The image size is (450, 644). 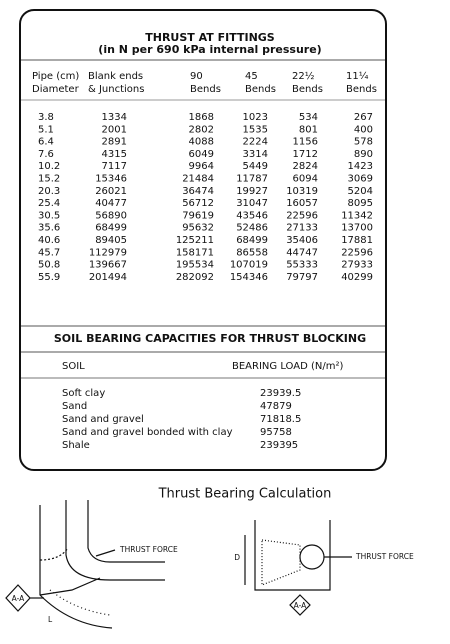 What do you see at coordinates (46, 117) in the screenshot?
I see `table-cell: 3.8` at bounding box center [46, 117].